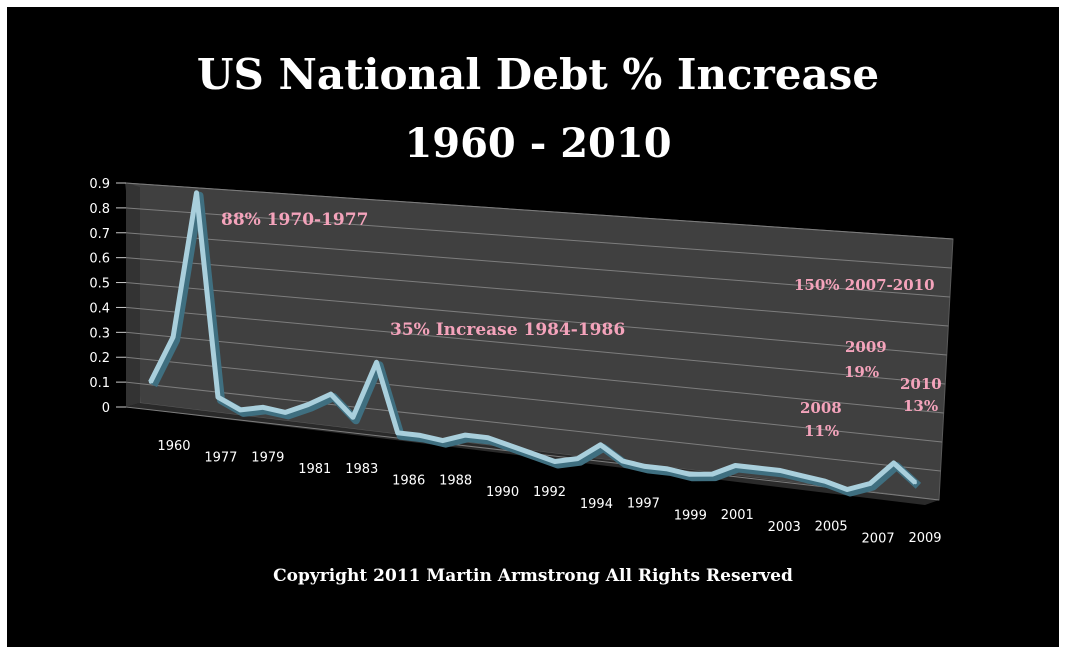 The width and height of the screenshot is (1067, 654). I want to click on x-tick-label: 1997, so click(643, 504).